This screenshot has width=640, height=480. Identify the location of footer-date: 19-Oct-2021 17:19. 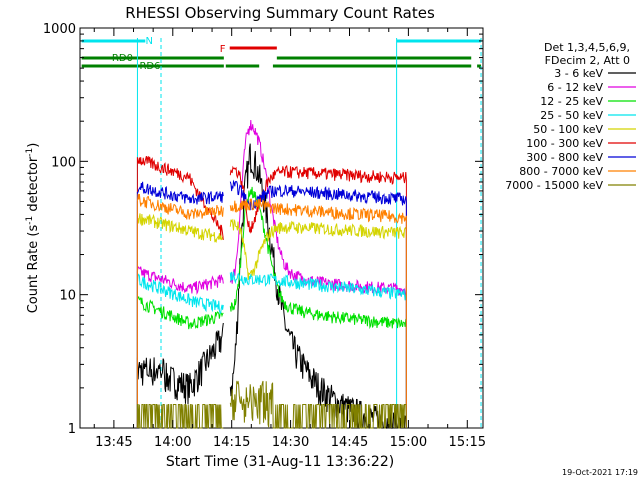
(600, 472).